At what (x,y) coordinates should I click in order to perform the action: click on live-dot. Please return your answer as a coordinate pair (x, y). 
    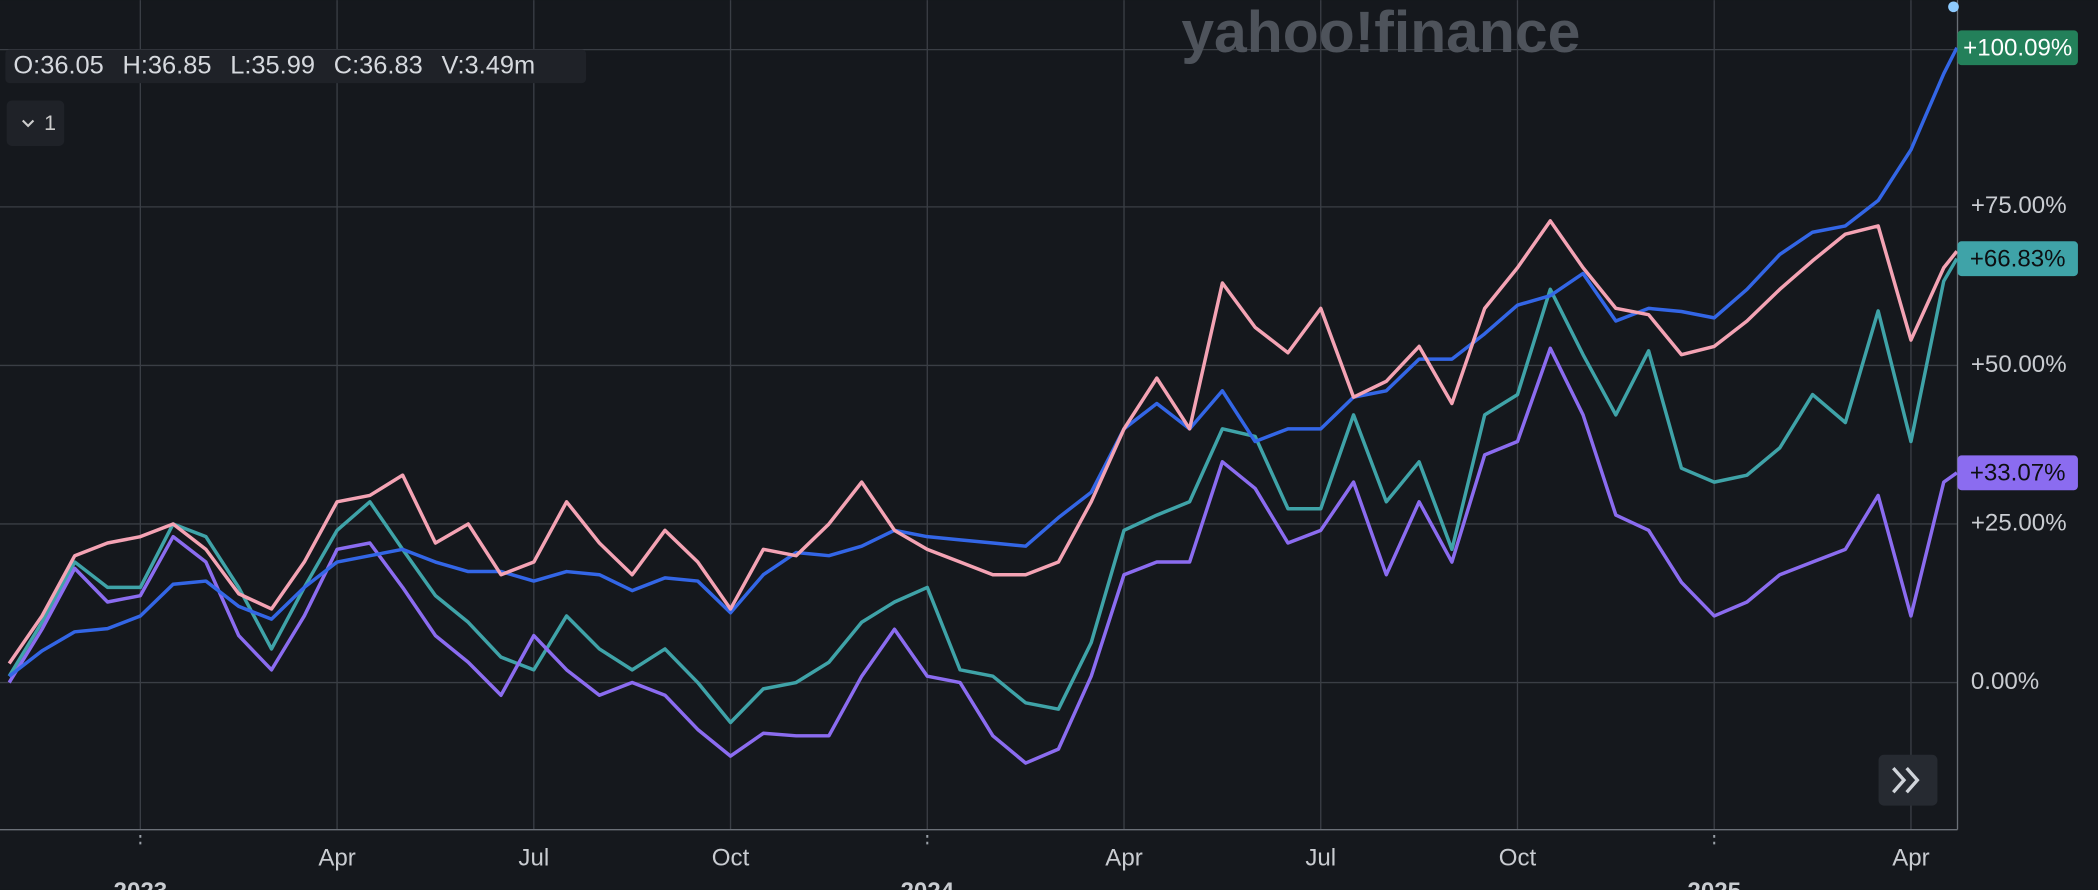
    Looking at the image, I should click on (1953, 7).